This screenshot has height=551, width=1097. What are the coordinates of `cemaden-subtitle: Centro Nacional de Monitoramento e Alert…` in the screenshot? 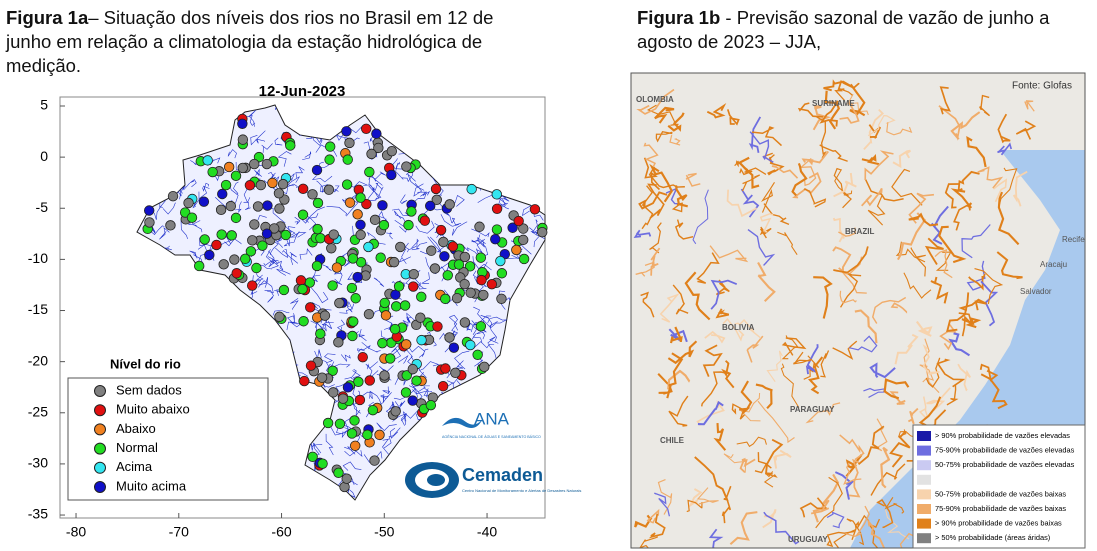 It's located at (521, 490).